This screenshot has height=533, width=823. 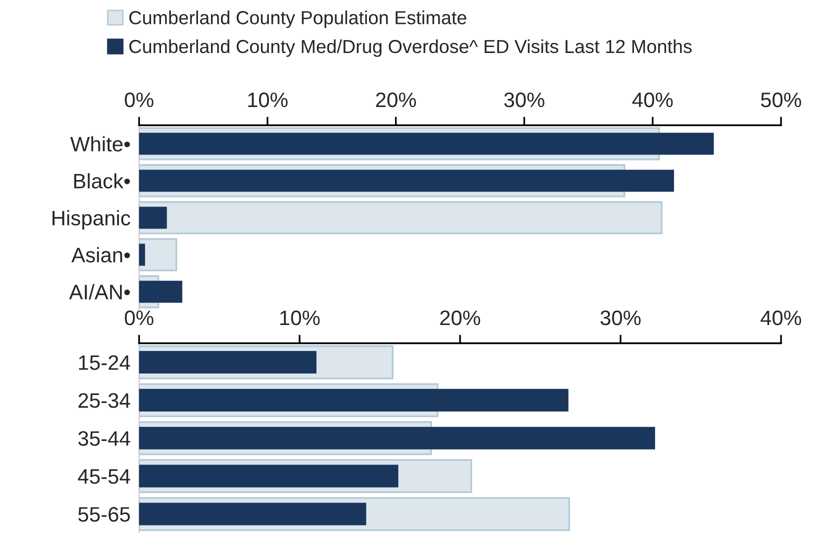 I want to click on y-tick-label: 25-34, so click(x=104, y=400).